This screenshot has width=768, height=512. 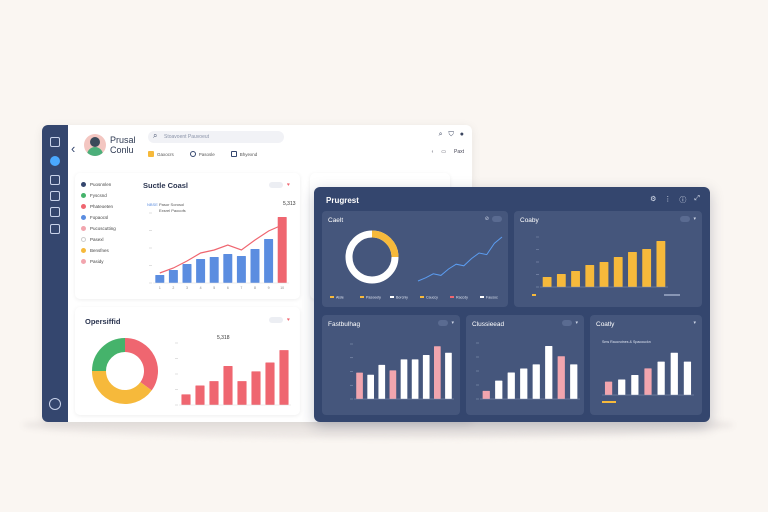 I want to click on legend-label: Pasoeety, so click(x=373, y=298).